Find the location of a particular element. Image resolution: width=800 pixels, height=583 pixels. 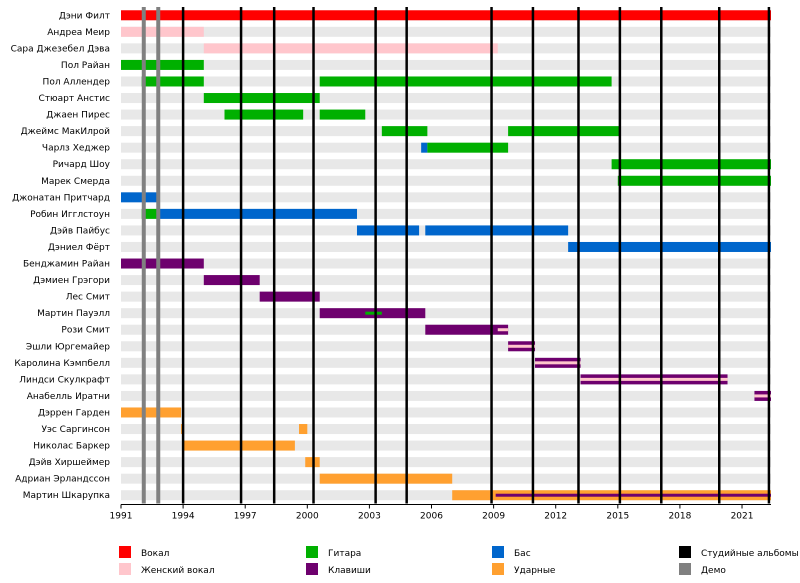

member-label: Дэйв Пайбус is located at coordinates (80, 231).